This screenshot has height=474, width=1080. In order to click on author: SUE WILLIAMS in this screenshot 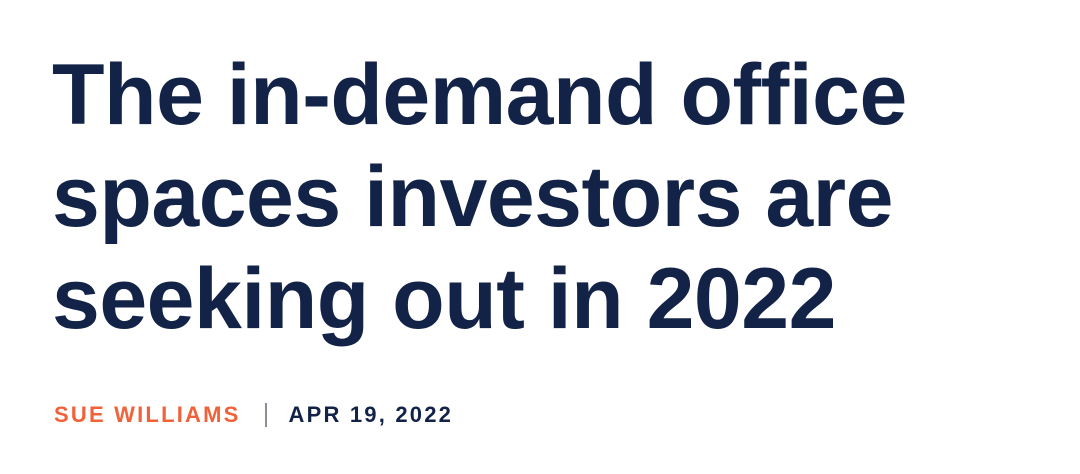, I will do `click(147, 414)`.